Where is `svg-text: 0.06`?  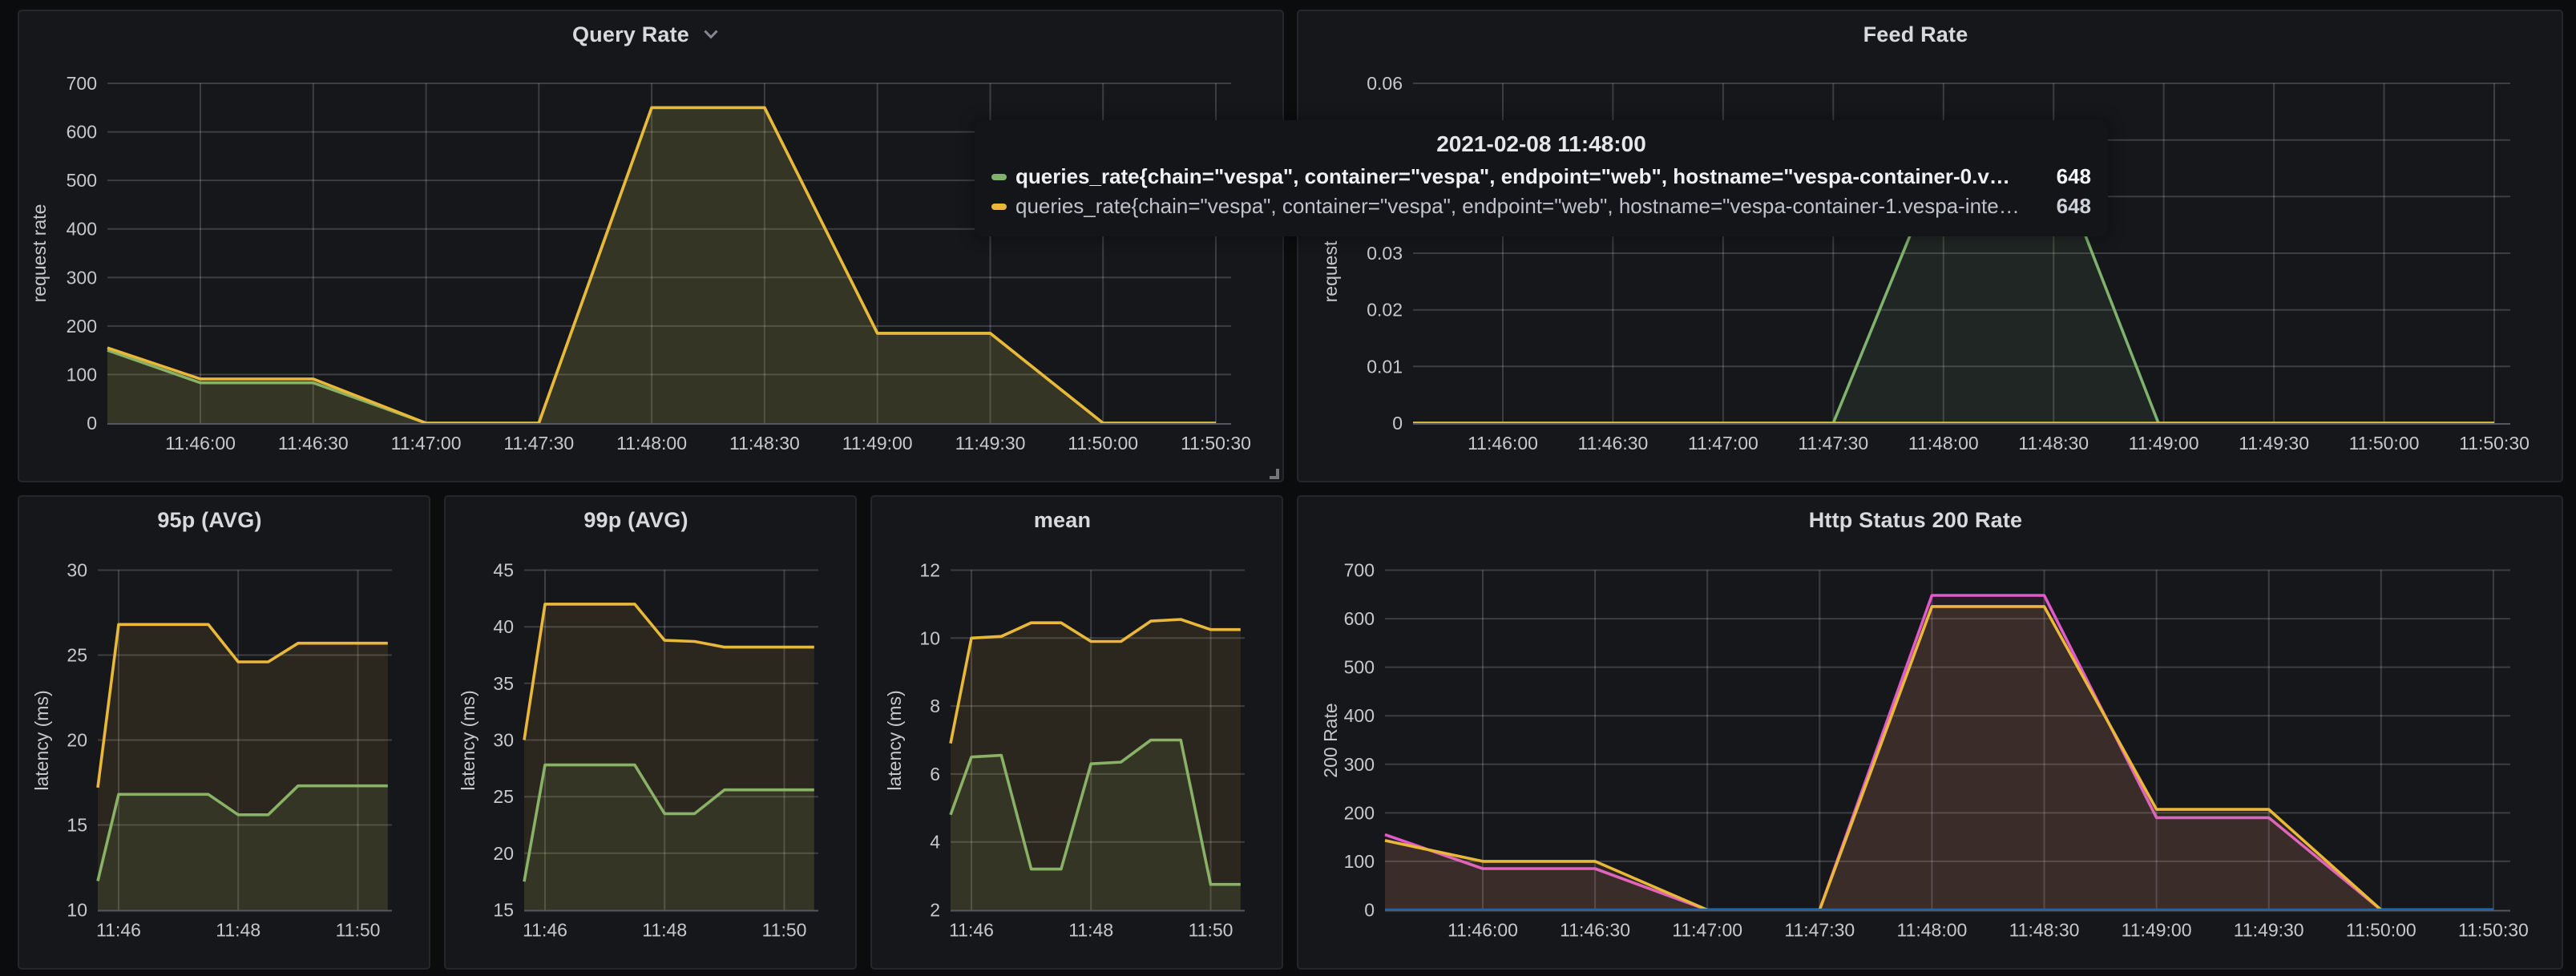 svg-text: 0.06 is located at coordinates (1385, 83).